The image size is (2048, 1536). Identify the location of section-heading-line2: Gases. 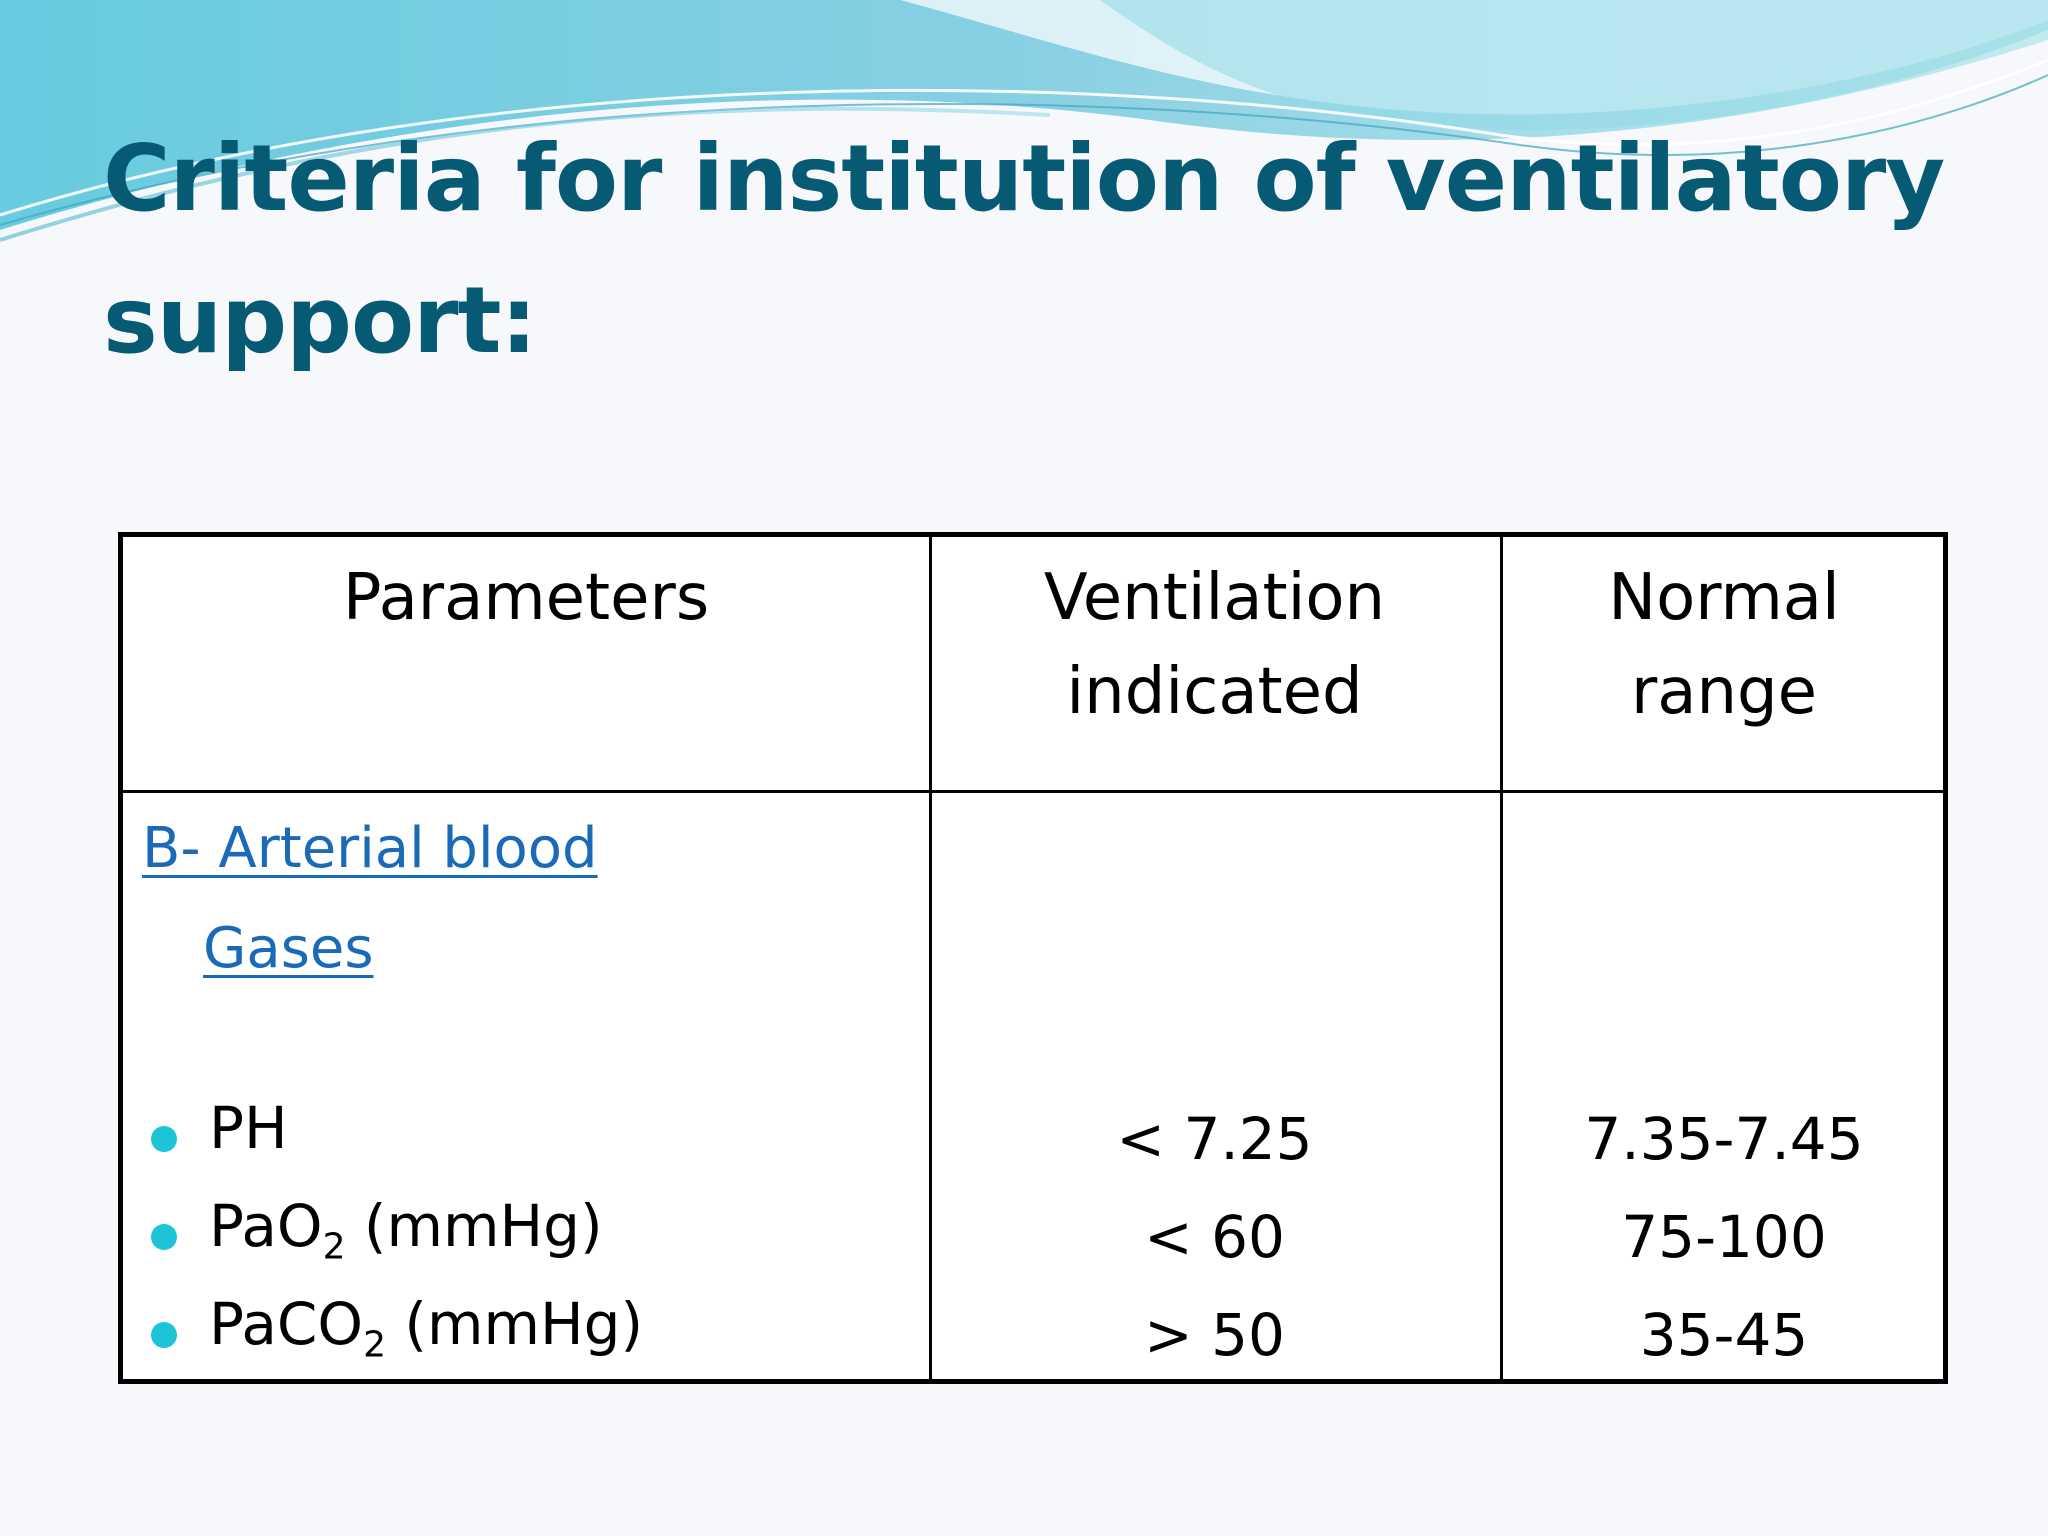
(288, 948).